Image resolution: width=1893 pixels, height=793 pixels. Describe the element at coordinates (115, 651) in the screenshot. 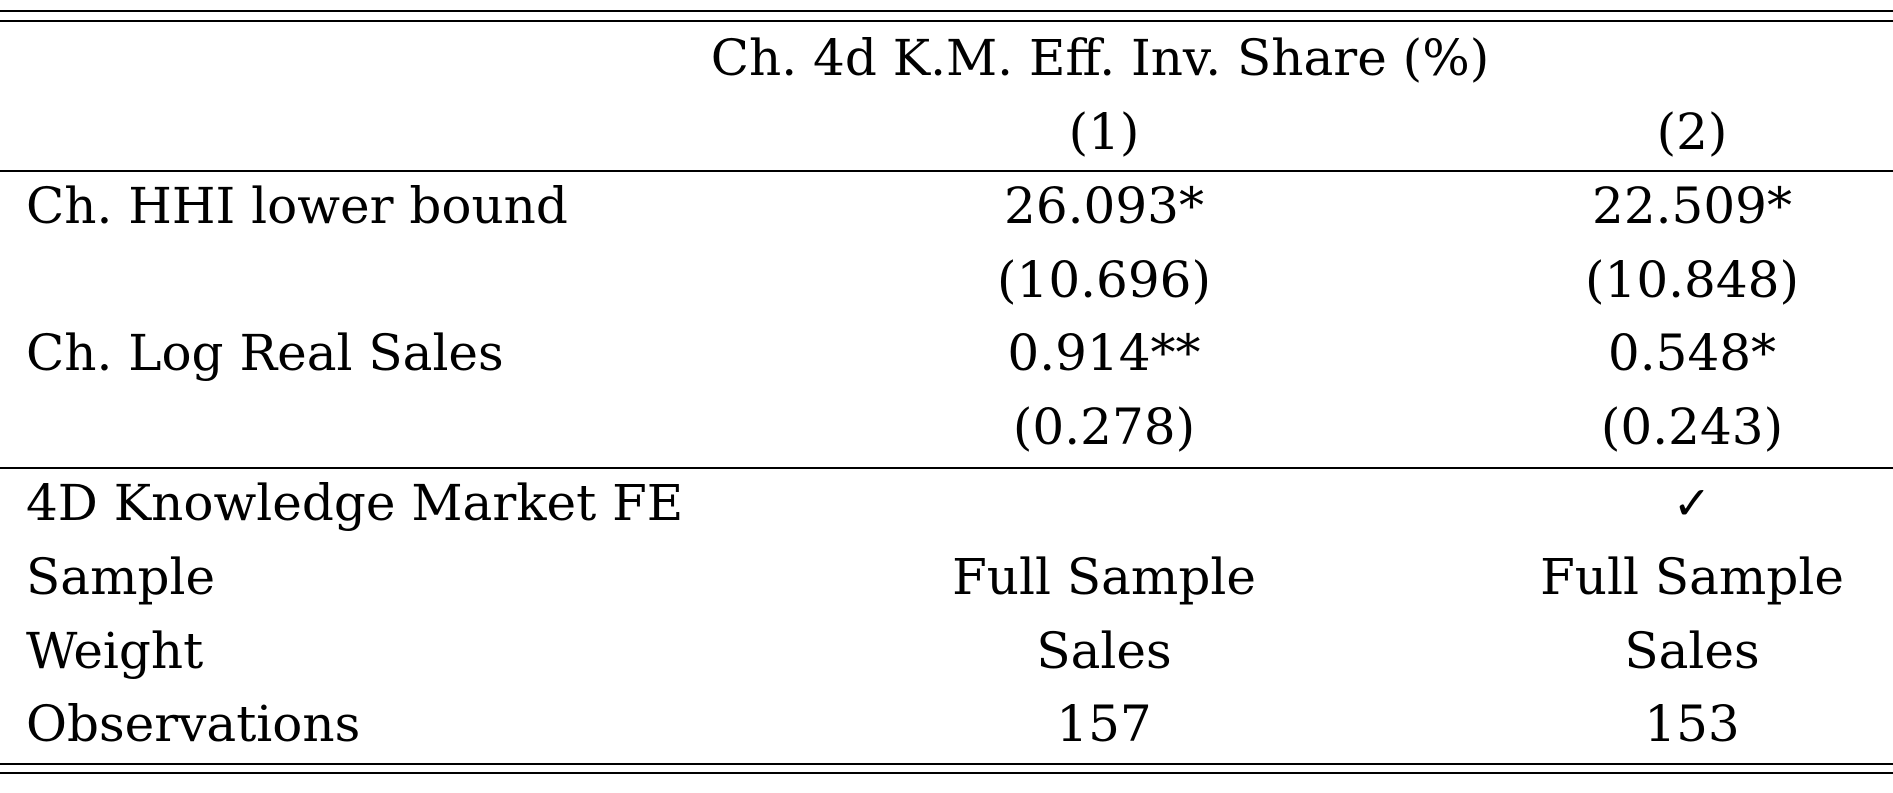

I see `row-label-weight: Weight` at that location.